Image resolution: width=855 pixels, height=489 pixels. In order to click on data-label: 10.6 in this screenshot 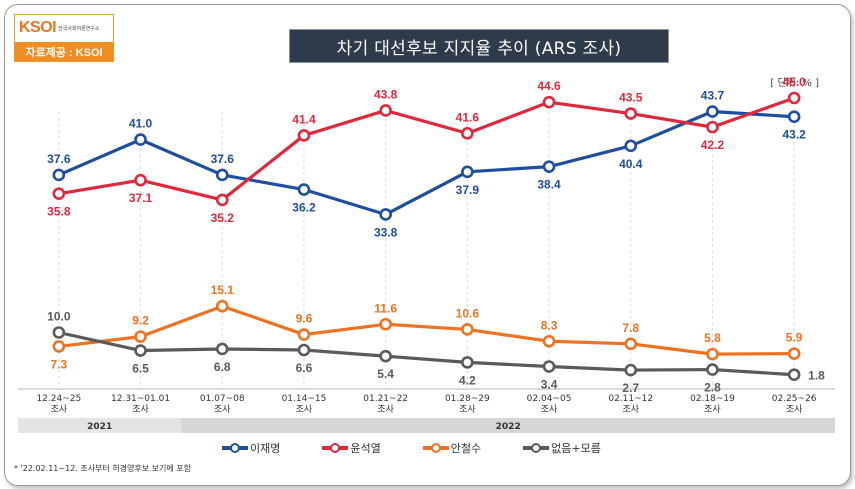, I will do `click(468, 313)`.